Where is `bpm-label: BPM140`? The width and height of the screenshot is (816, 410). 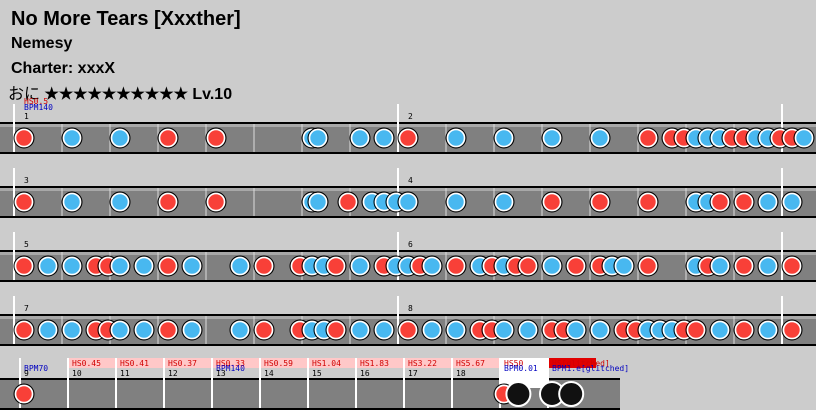
bpm-label: BPM140 is located at coordinates (38, 107).